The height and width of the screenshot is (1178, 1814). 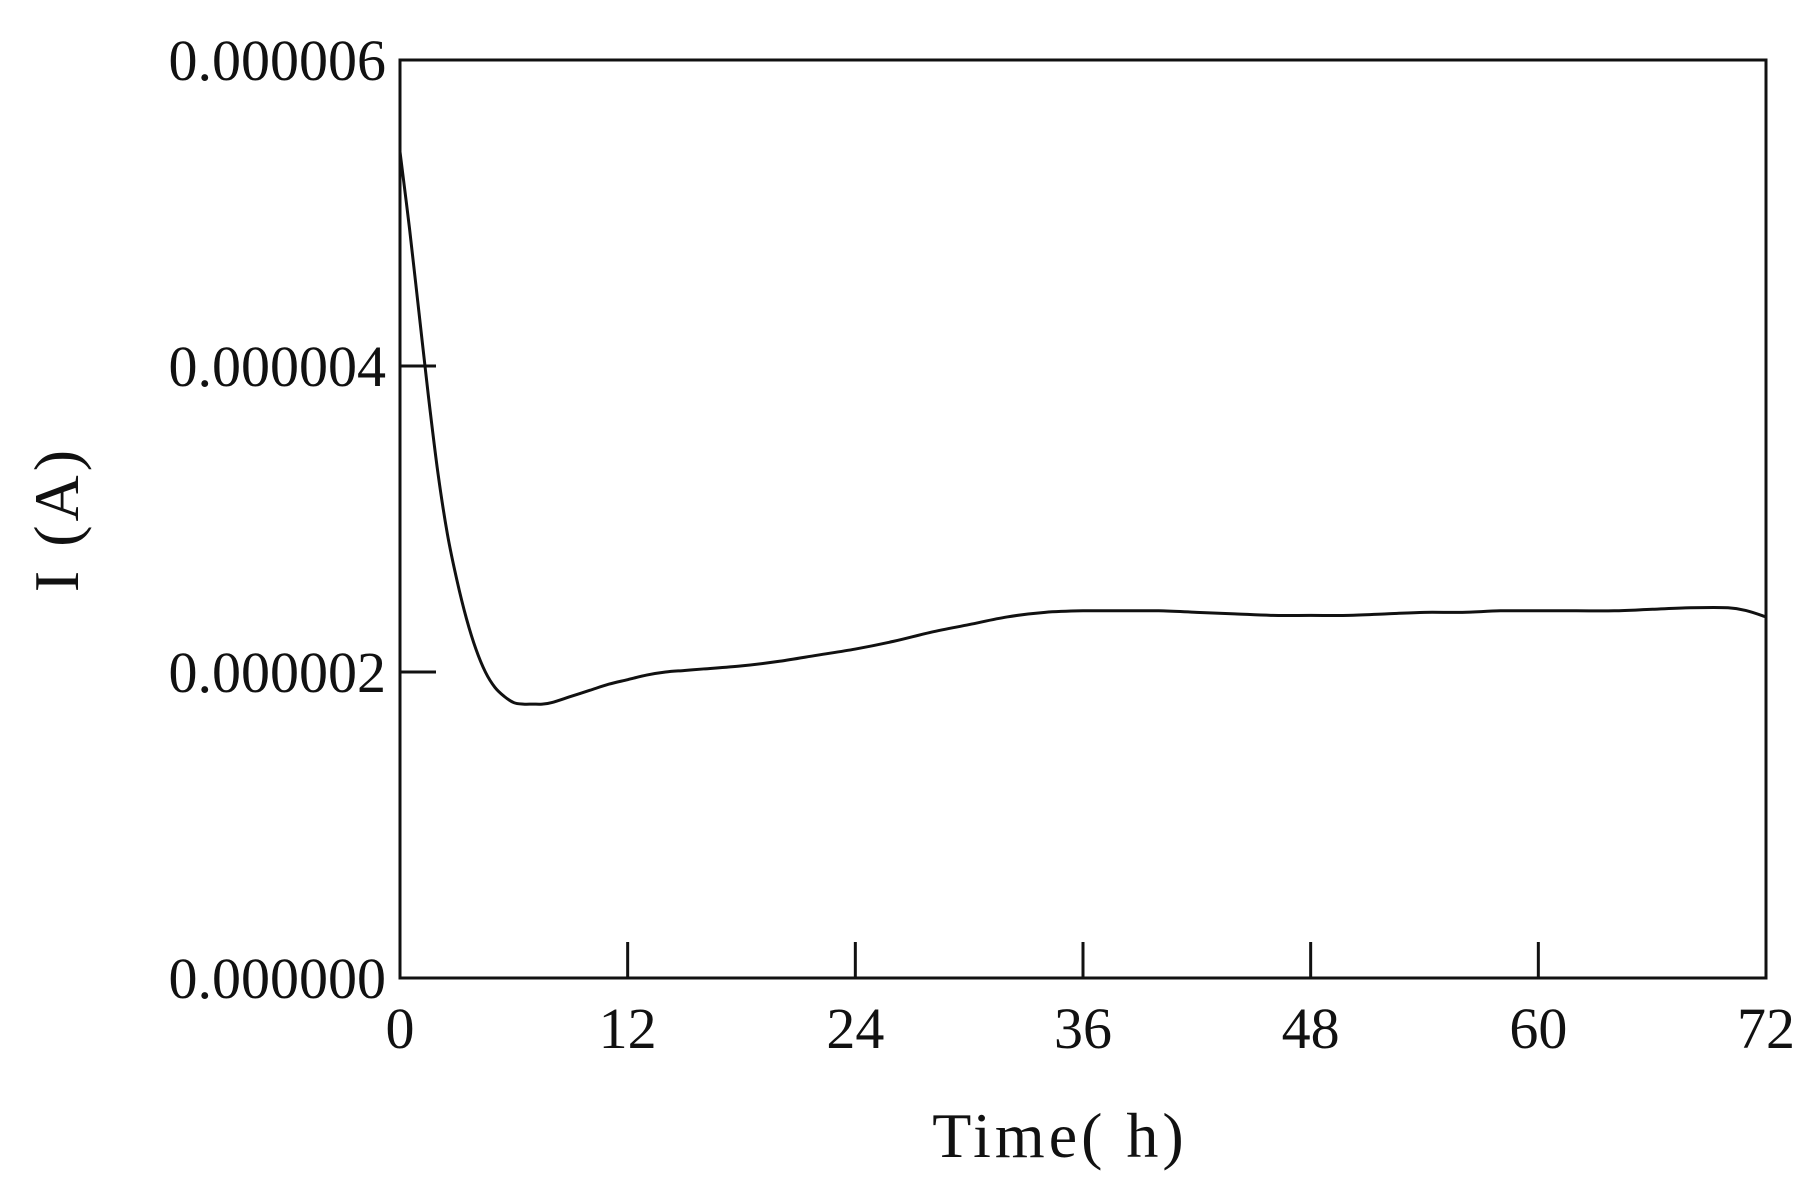 What do you see at coordinates (278, 366) in the screenshot?
I see `y-tick-label: 0.000004` at bounding box center [278, 366].